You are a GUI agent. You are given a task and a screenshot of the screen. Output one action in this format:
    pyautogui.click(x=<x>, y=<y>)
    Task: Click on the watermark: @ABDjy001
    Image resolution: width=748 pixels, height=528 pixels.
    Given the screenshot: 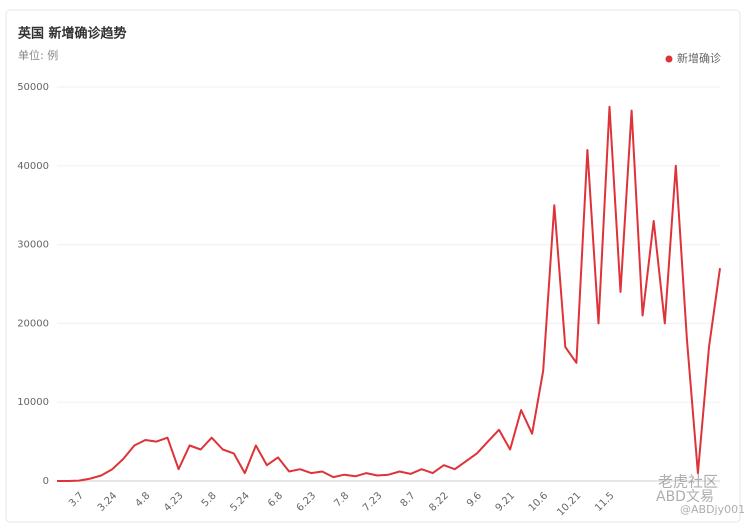 What is the action you would take?
    pyautogui.click(x=712, y=509)
    